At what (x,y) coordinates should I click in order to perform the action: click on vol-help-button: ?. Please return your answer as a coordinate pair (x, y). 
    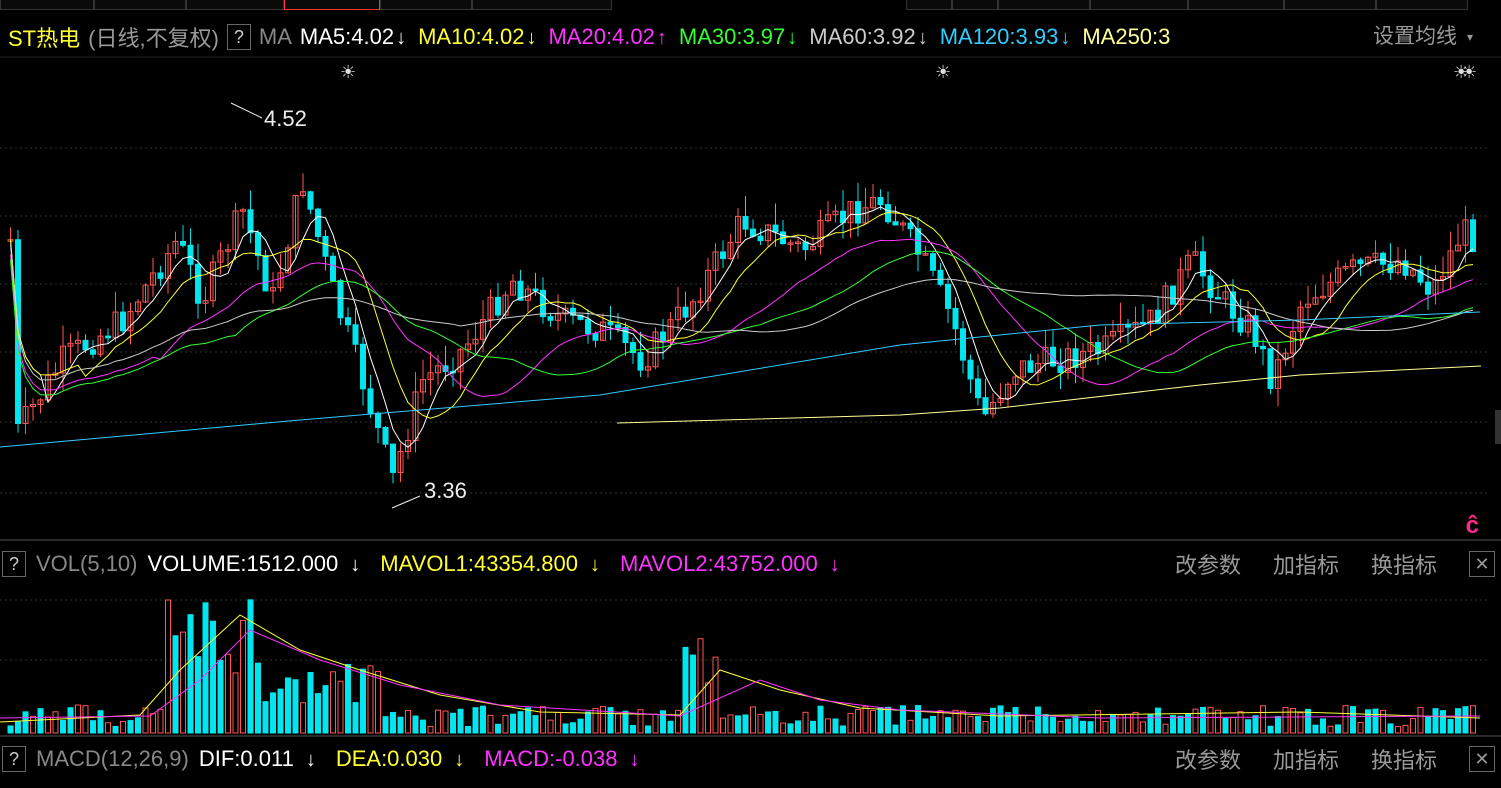
    Looking at the image, I should click on (14, 564).